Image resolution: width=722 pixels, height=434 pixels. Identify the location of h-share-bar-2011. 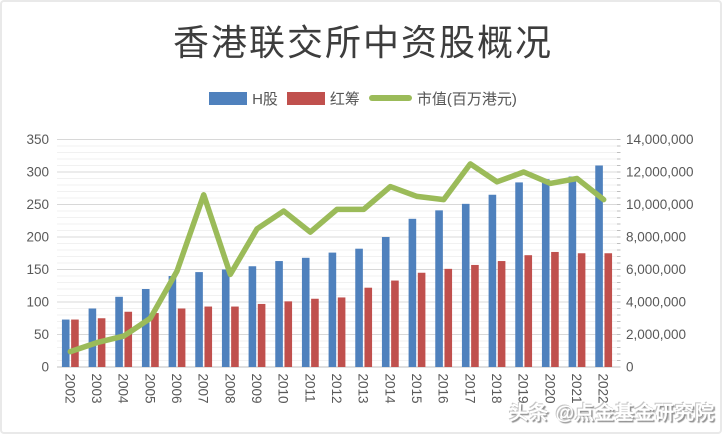
(305, 312).